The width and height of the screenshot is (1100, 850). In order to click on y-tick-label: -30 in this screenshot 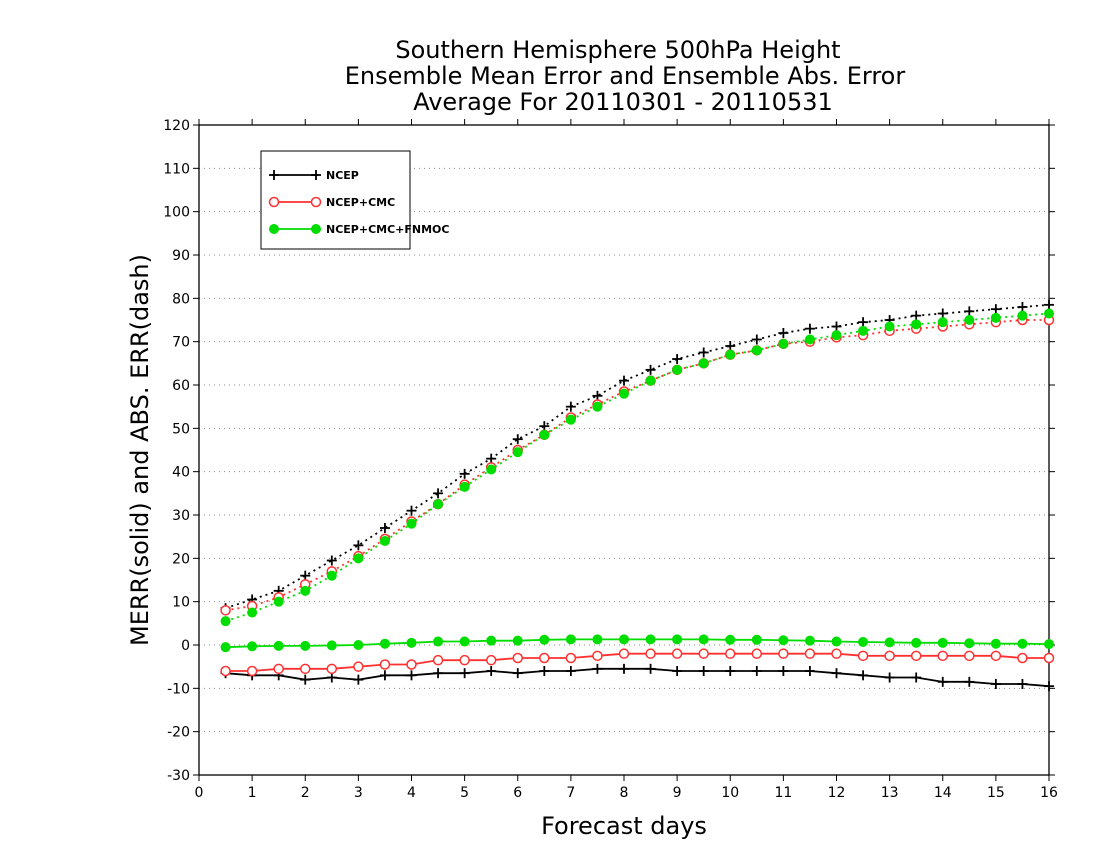, I will do `click(178, 776)`.